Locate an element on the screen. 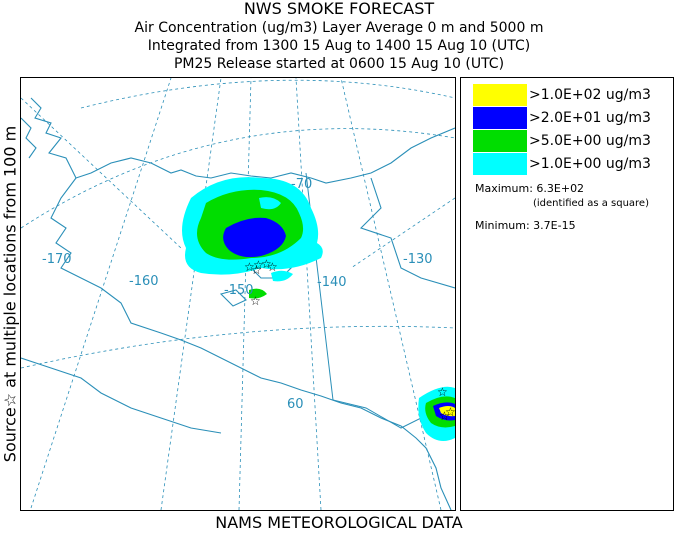 This screenshot has height=533, width=678. aleutian-coast is located at coordinates (121, 395).